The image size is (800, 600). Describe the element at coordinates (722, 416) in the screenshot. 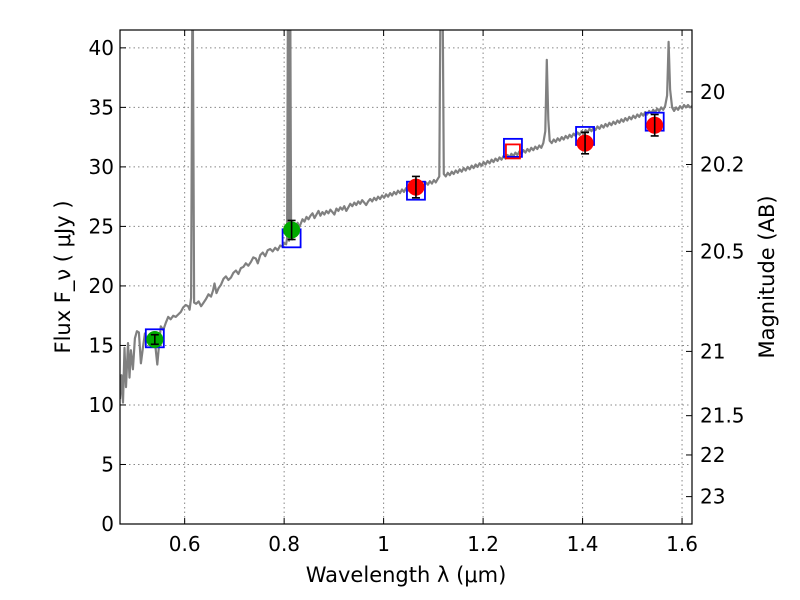

I see `right-axis-tick-label: 21.5` at that location.